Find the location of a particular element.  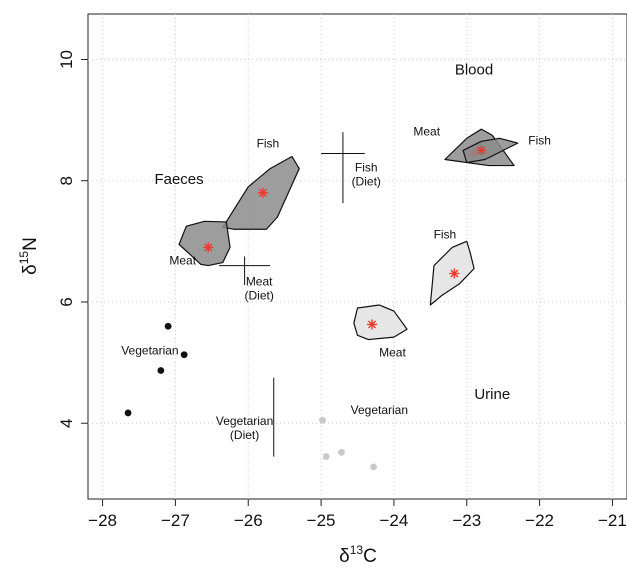

polygon-urine-meat is located at coordinates (380, 322).